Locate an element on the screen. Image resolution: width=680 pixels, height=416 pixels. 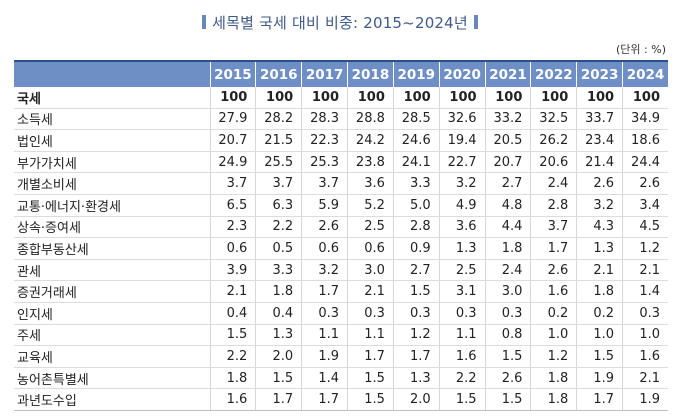
table-row: 인지세 0.4 0.4 0.3 0.3 0.3 0.3 0.3 0.2 0.2 0.3 is located at coordinates (341, 313).